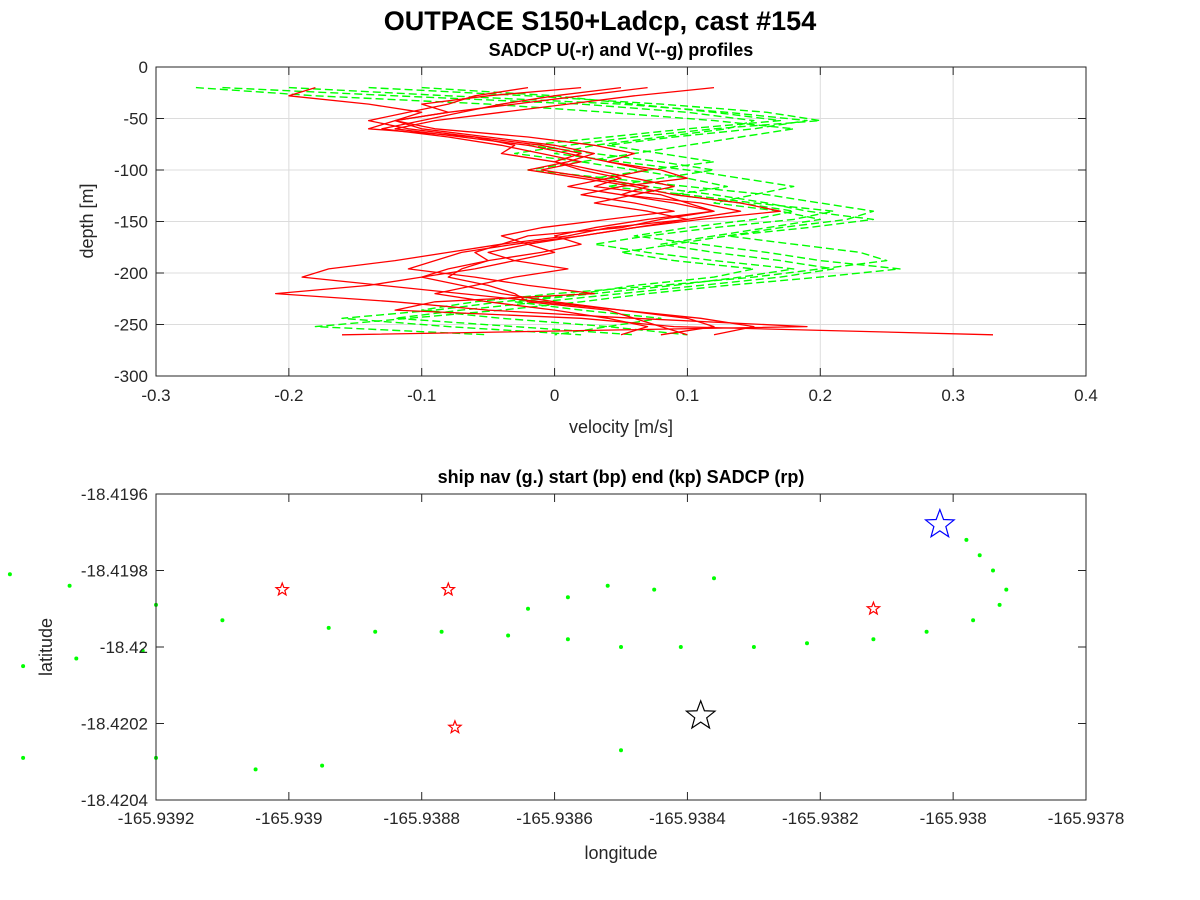  I want to click on profiles-xlabel: velocity [m/s], so click(621, 427).